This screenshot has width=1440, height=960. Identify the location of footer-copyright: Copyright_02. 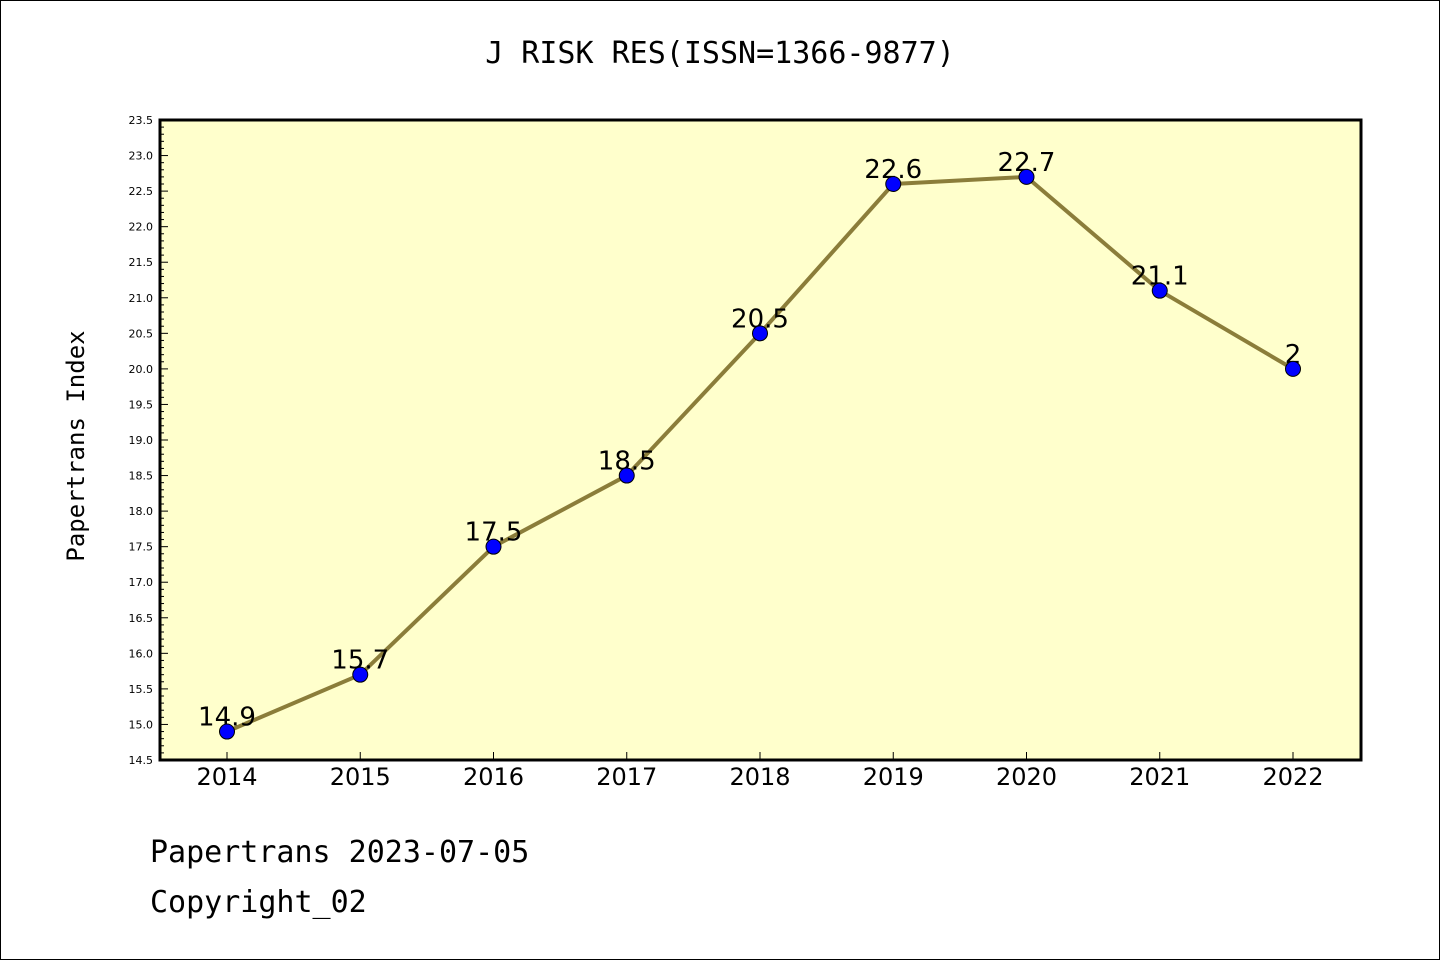
(258, 902).